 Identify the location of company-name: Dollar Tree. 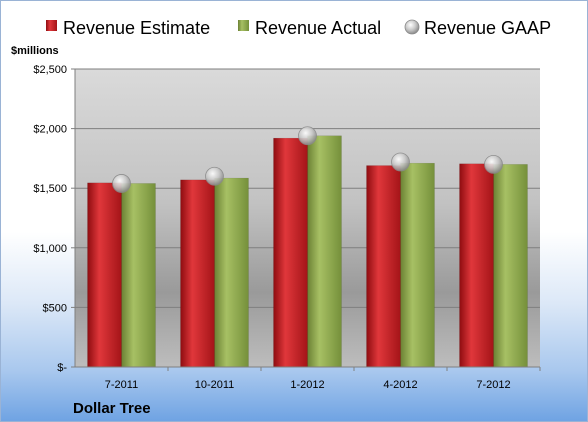
(112, 408).